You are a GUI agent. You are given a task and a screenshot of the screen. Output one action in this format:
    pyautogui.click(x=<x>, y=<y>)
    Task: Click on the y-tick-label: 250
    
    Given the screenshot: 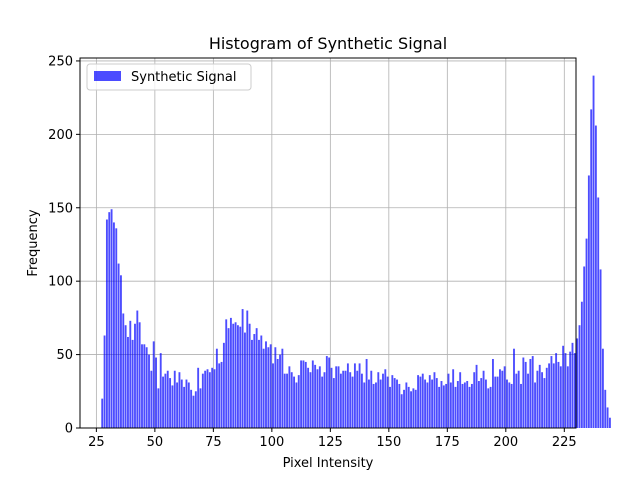 What is the action you would take?
    pyautogui.click(x=60, y=61)
    